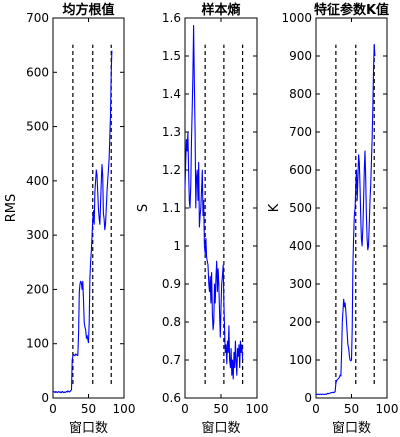 The width and height of the screenshot is (400, 437). What do you see at coordinates (351, 428) in the screenshot?
I see `x-axis-label-3: 窗口数` at bounding box center [351, 428].